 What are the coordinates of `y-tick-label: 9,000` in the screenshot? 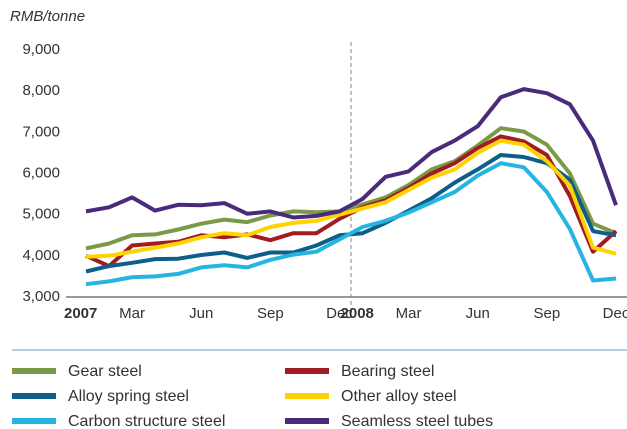 It's located at (41, 49).